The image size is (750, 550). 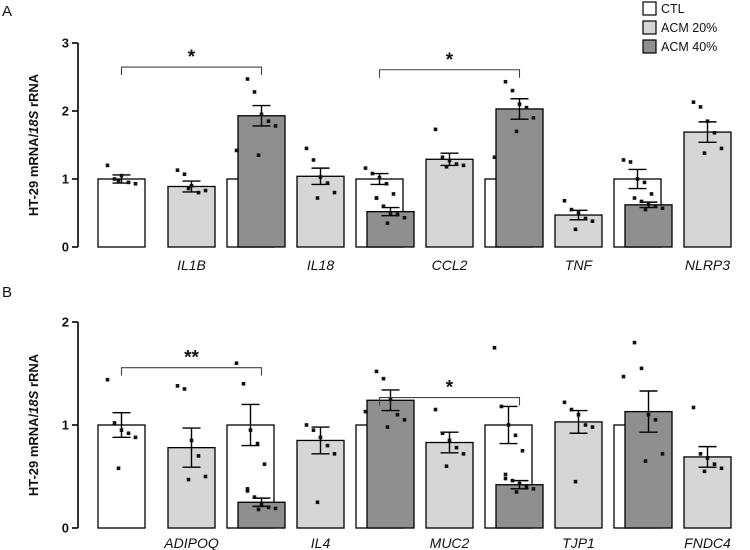 What do you see at coordinates (65, 111) in the screenshot?
I see `y-tick-label: 2` at bounding box center [65, 111].